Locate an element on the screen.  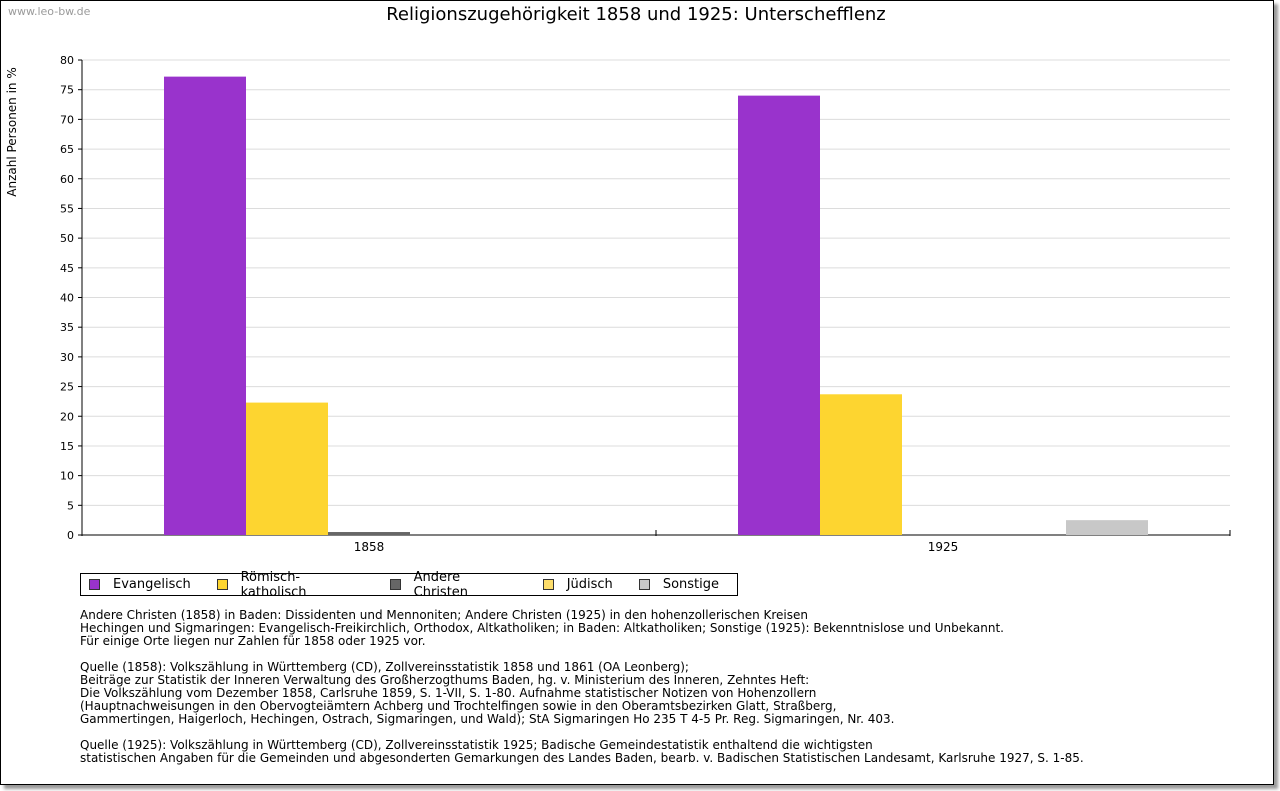
legend-label: Römisch-katholisch is located at coordinates (273, 584).